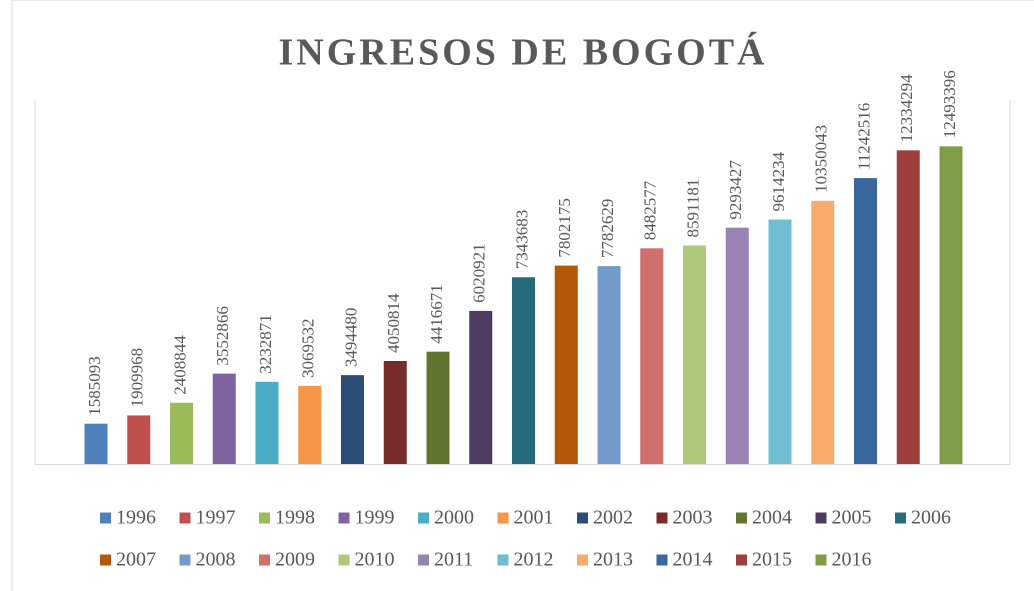 This screenshot has width=1034, height=591. What do you see at coordinates (521, 240) in the screenshot?
I see `data-label: 7343683` at bounding box center [521, 240].